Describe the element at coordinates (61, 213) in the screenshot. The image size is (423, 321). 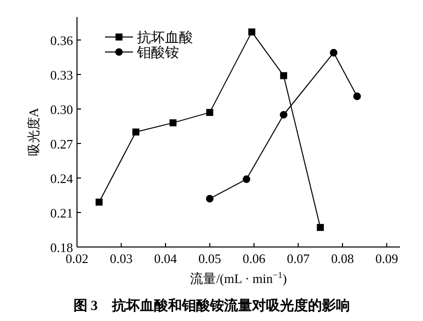
I see `y-tick-label: 0.21` at that location.